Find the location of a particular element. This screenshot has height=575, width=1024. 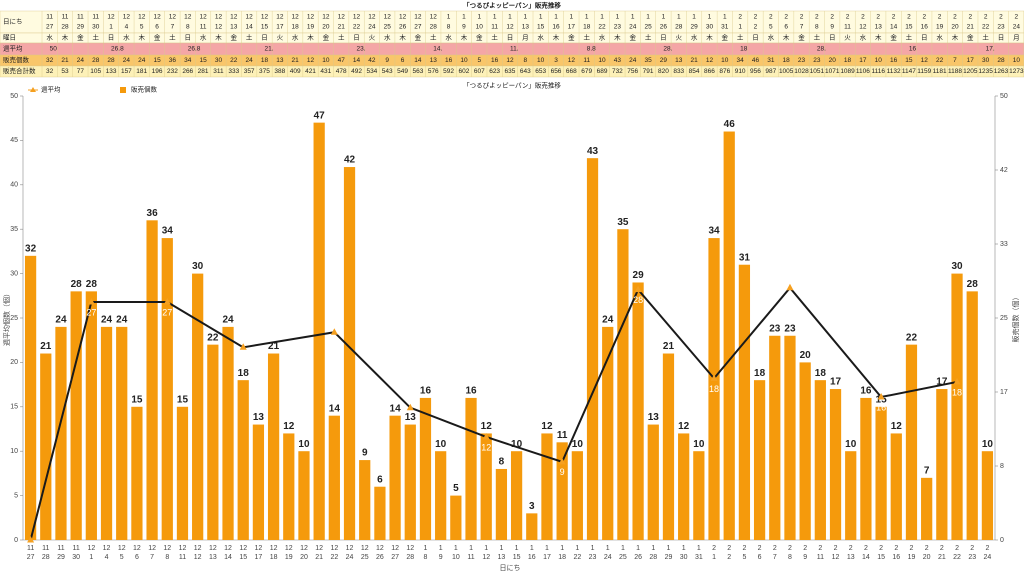

table-day: 8 is located at coordinates (449, 27).